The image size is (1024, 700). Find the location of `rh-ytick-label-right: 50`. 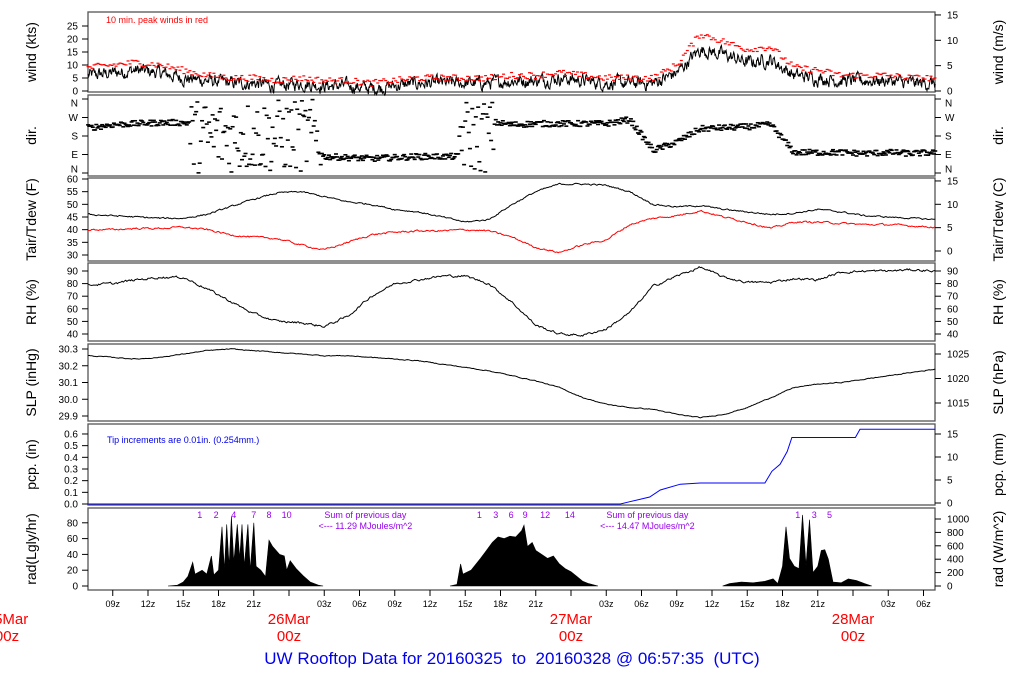

rh-ytick-label-right: 50 is located at coordinates (953, 322).